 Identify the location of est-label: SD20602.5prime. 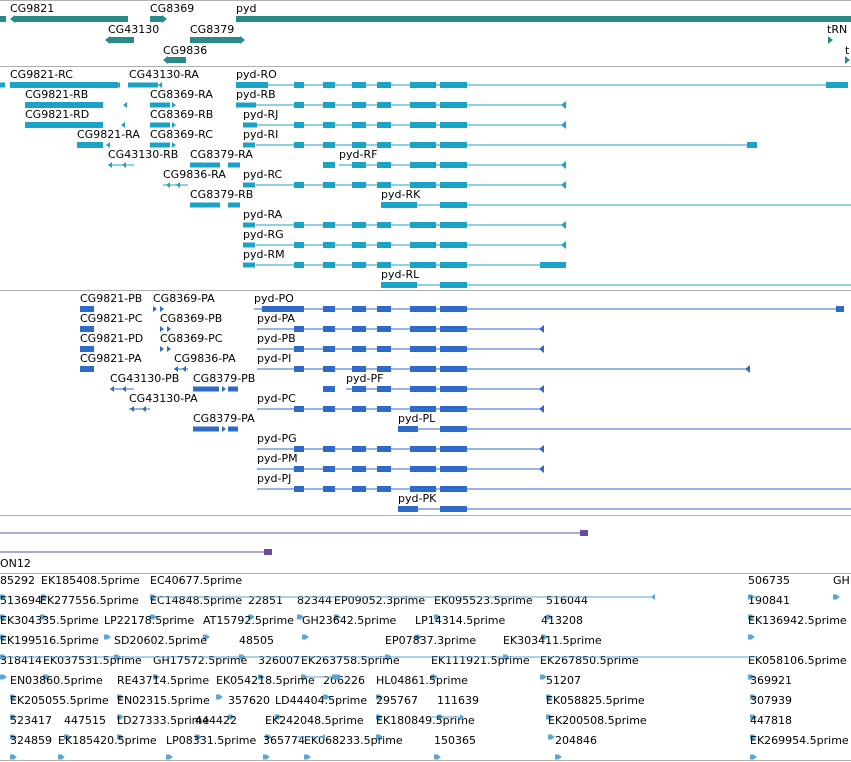
(160, 640).